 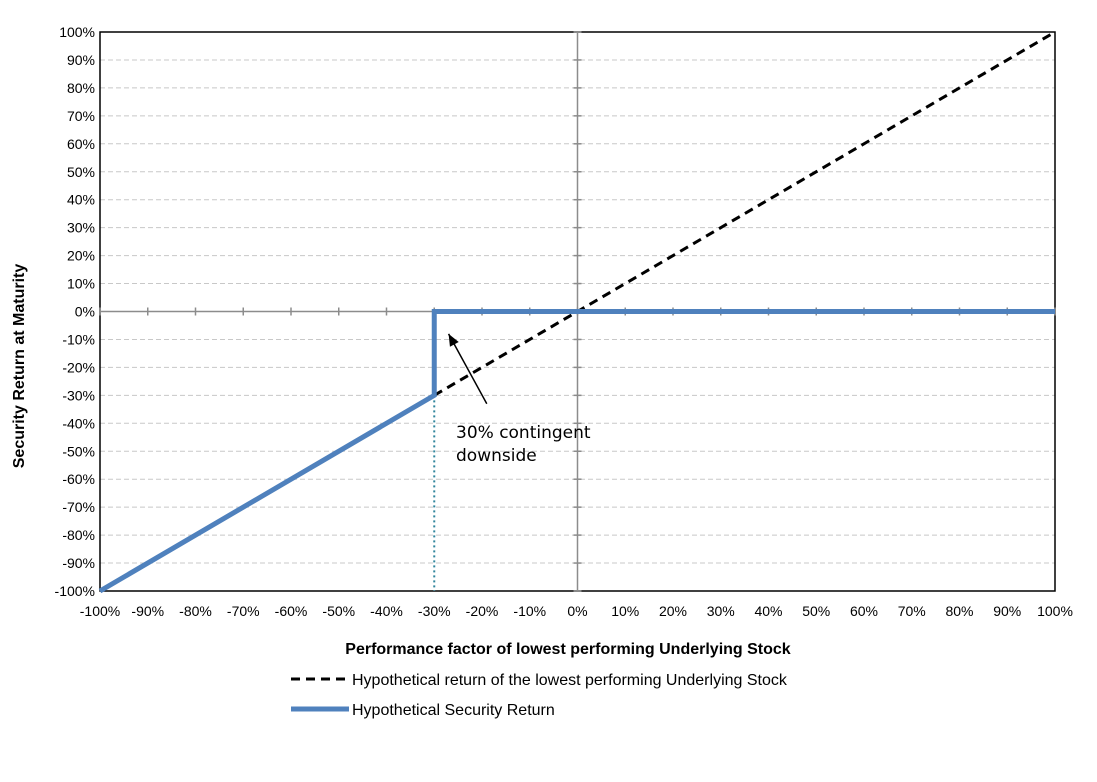 What do you see at coordinates (434, 611) in the screenshot?
I see `x-tick-label: -30%` at bounding box center [434, 611].